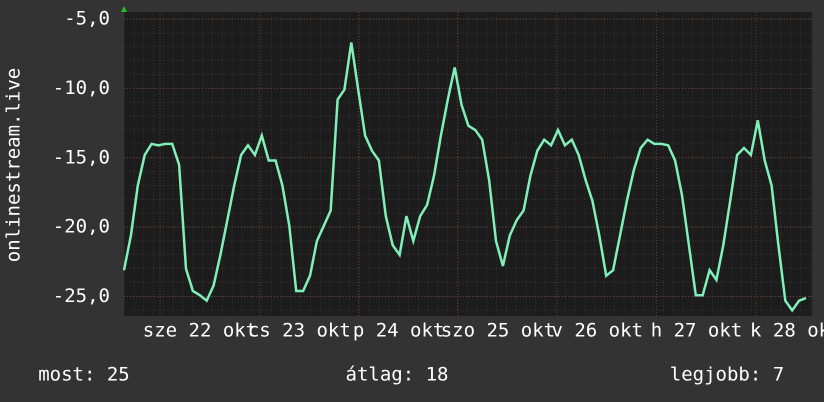  Describe the element at coordinates (84, 375) in the screenshot. I see `stat-label: most: 25` at that location.